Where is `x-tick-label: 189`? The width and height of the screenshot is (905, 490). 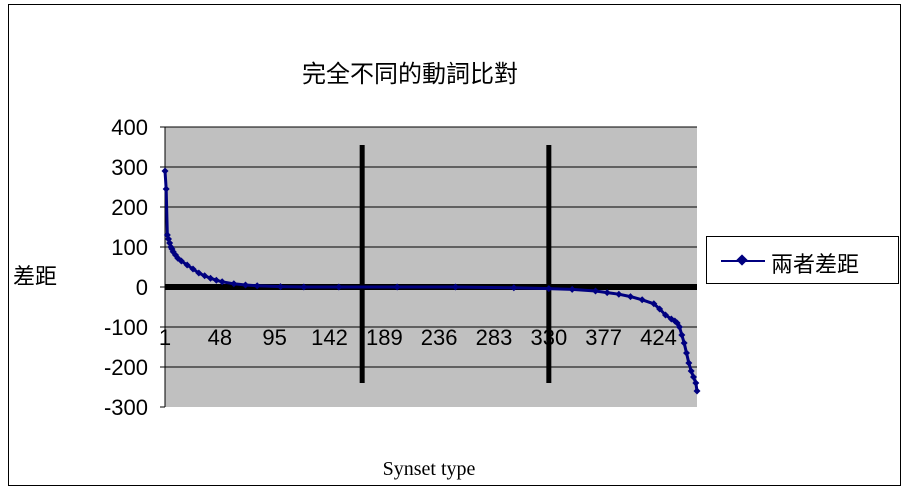
x-tick-label: 189 is located at coordinates (384, 337).